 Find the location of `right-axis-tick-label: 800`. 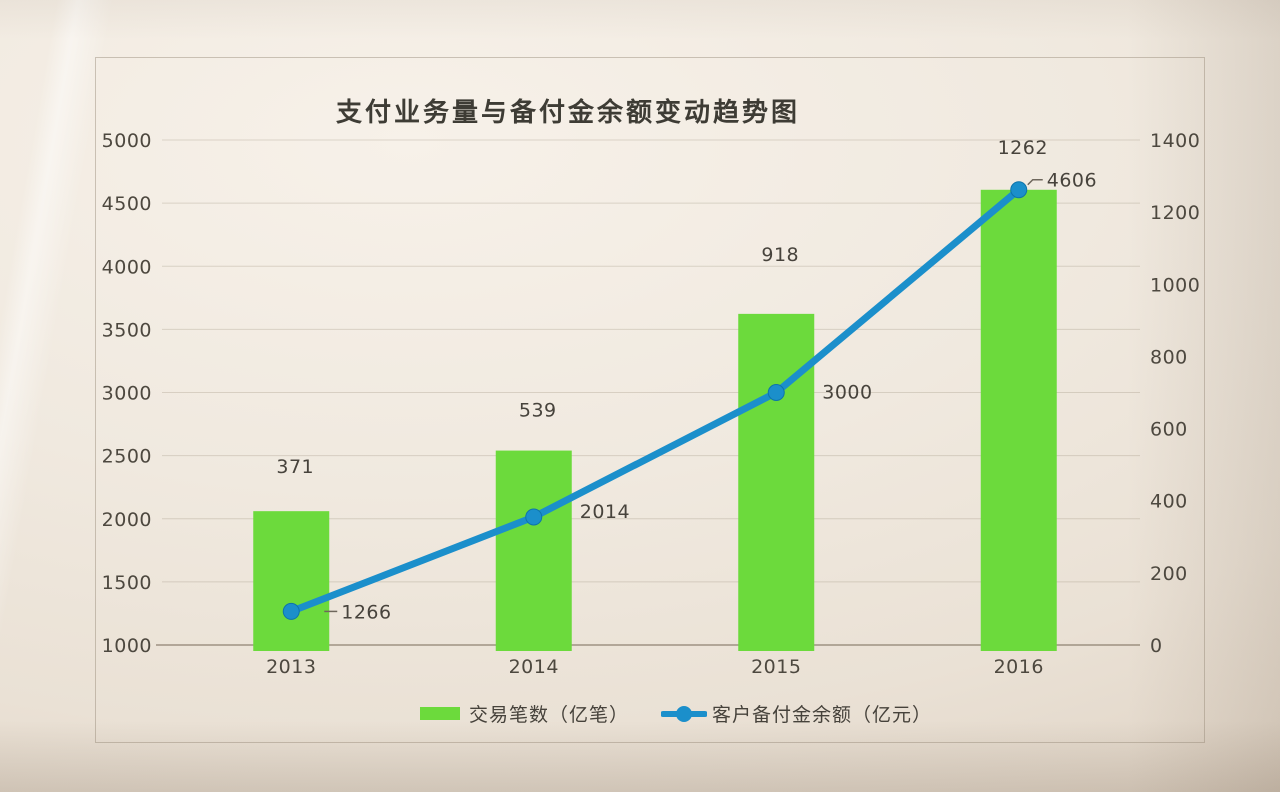

right-axis-tick-label: 800 is located at coordinates (1169, 357).